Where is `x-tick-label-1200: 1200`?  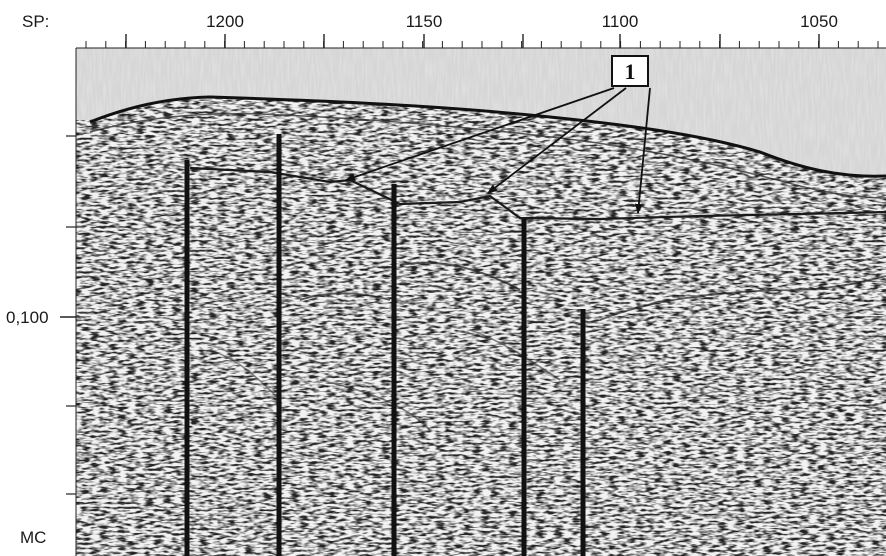
x-tick-label-1200: 1200 is located at coordinates (225, 21).